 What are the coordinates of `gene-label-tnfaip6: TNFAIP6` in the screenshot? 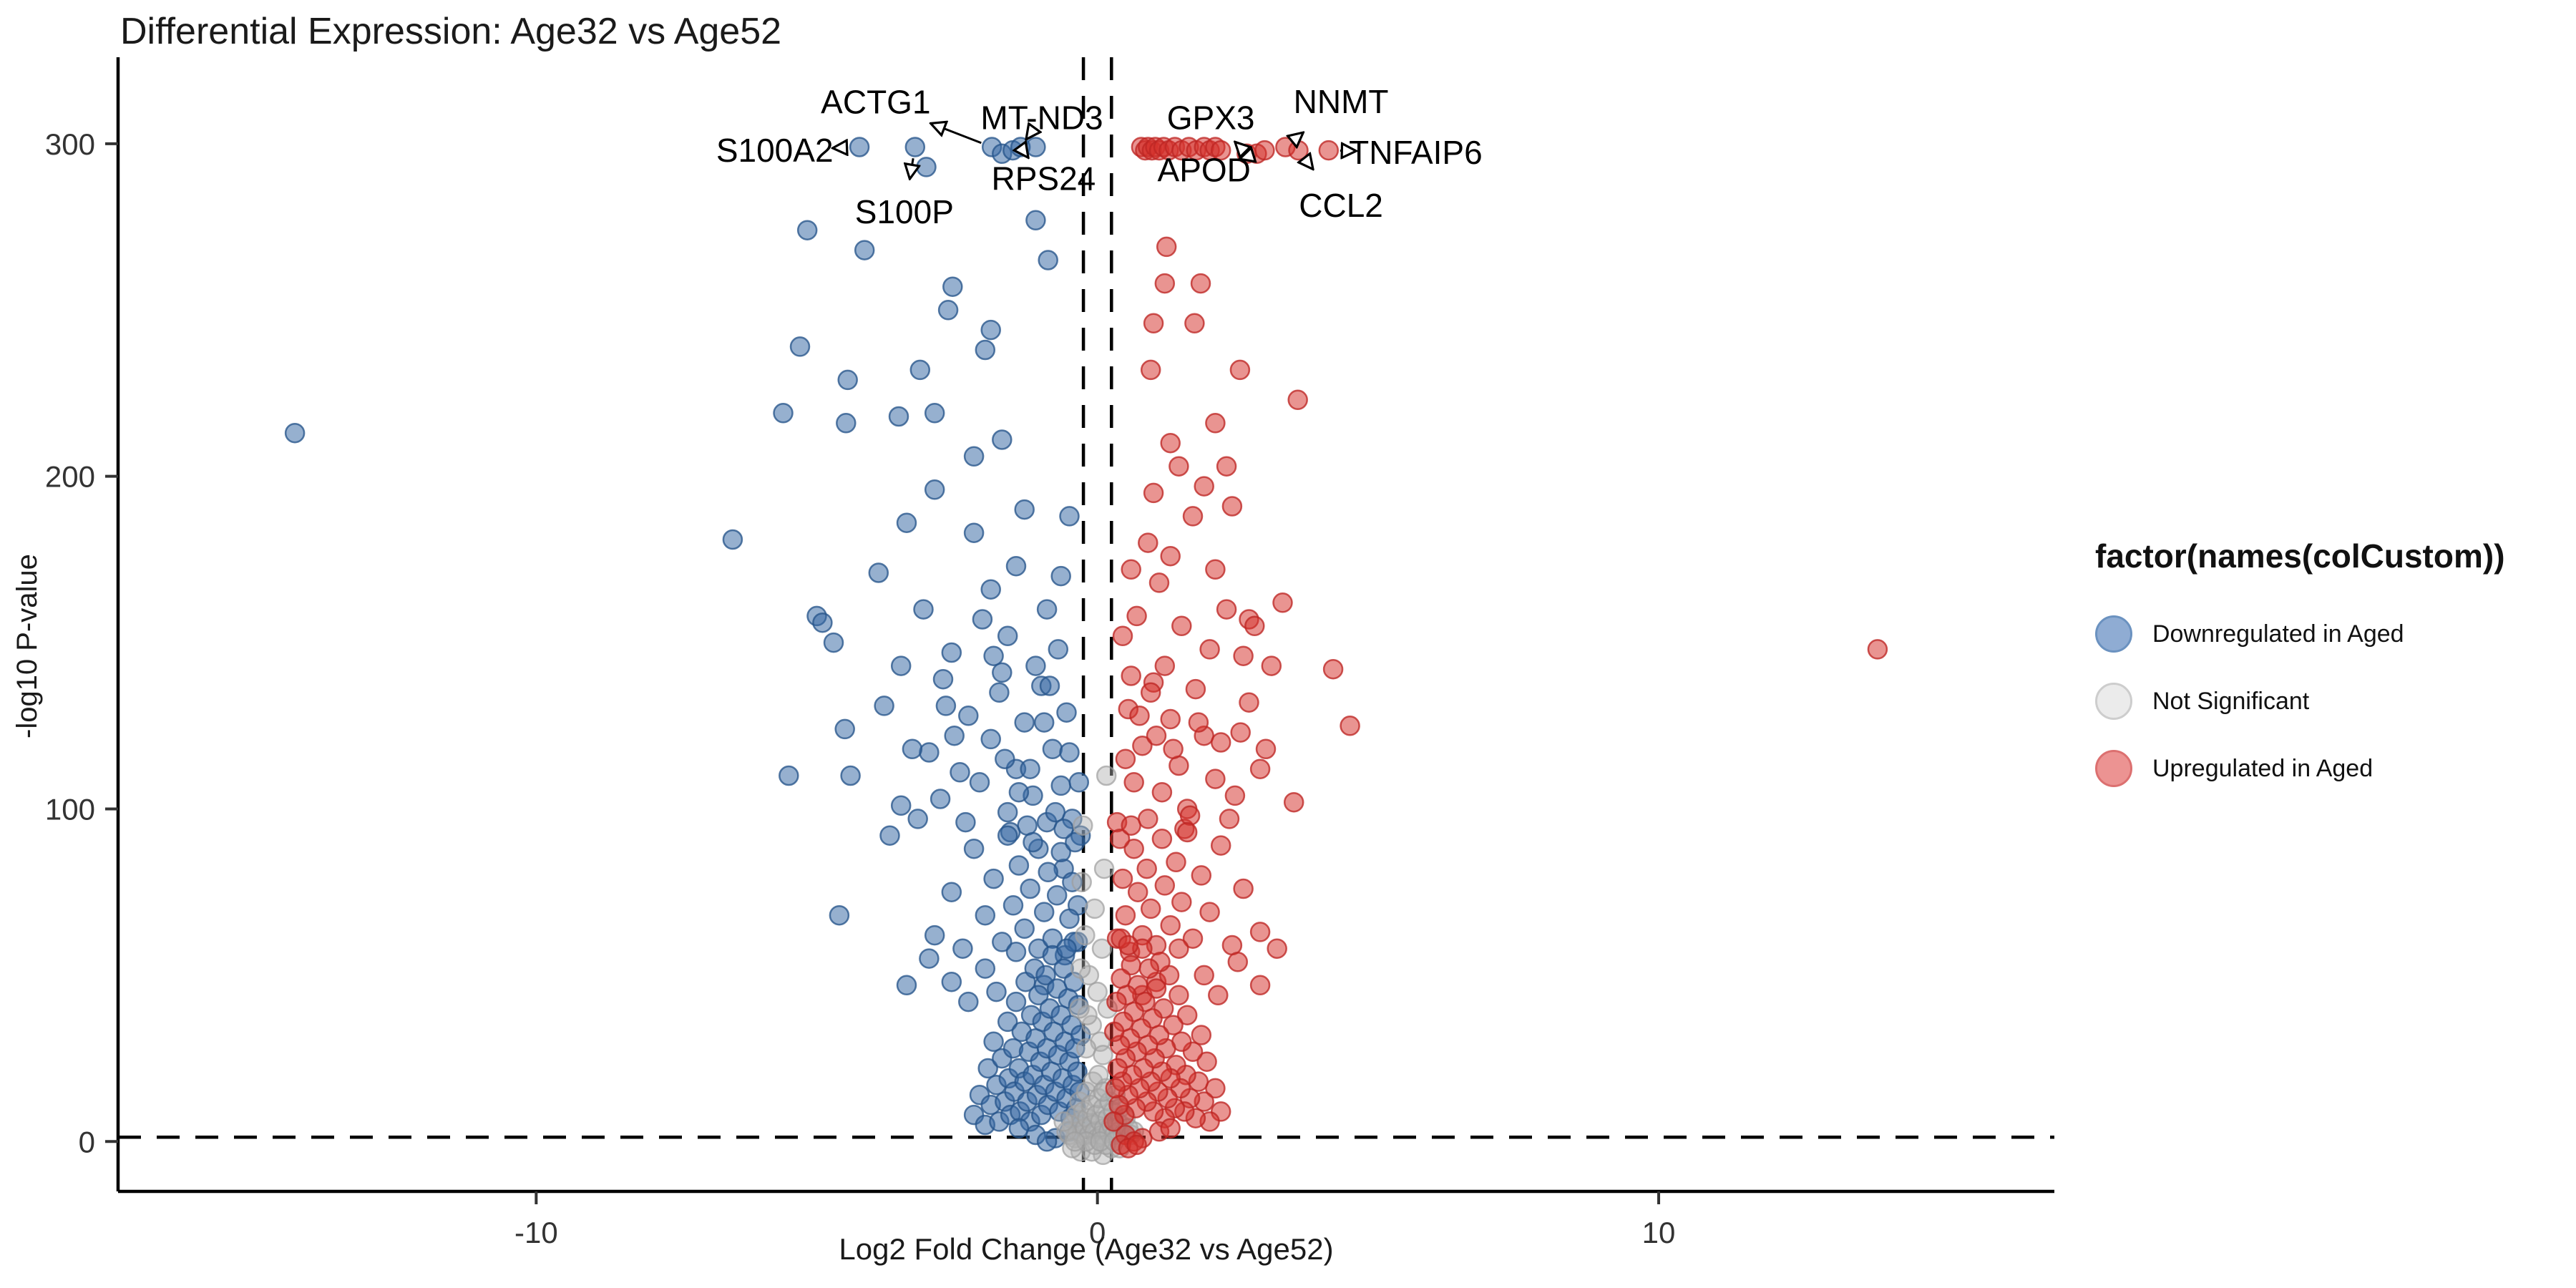 It's located at (1416, 152).